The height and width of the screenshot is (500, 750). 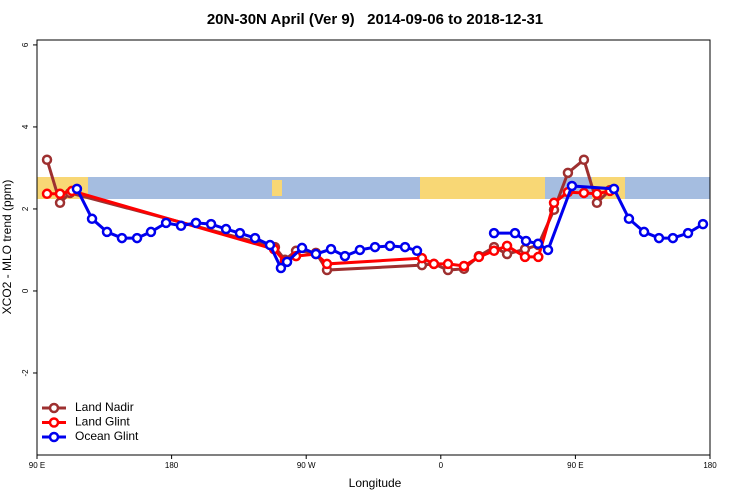 I want to click on legend-label: Land Nadir, so click(x=104, y=407).